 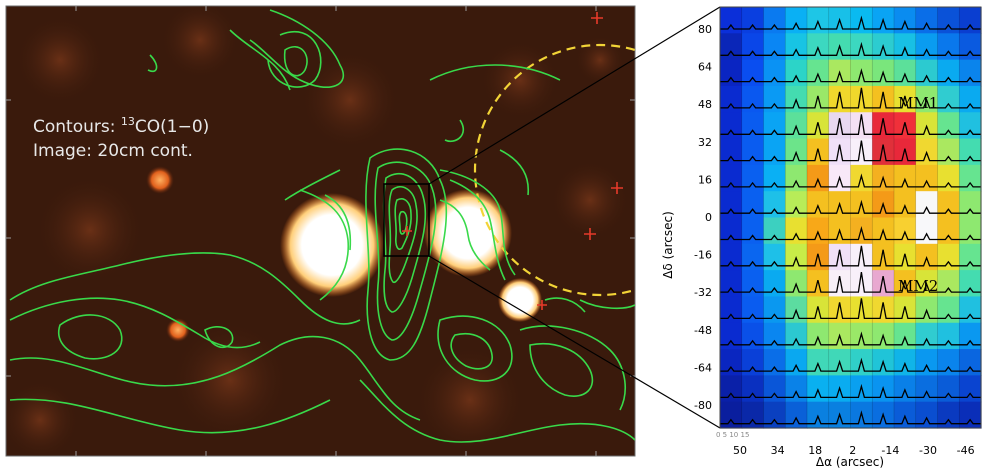 I want to click on y-tick-label: -48, so click(x=703, y=330).